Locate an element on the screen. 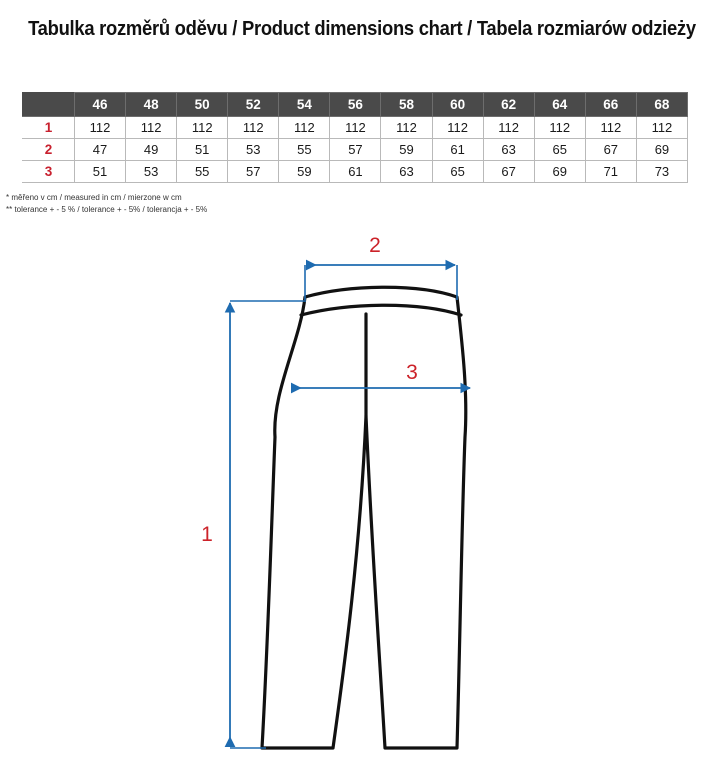 Image resolution: width=702 pixels, height=766 pixels. cell-r1-c64: 112 is located at coordinates (559, 127).